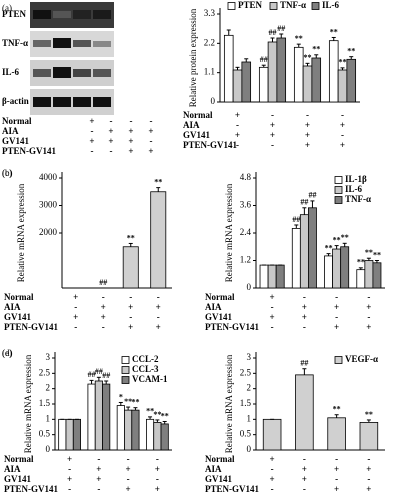  I want to click on design-label: Normal, so click(220, 297).